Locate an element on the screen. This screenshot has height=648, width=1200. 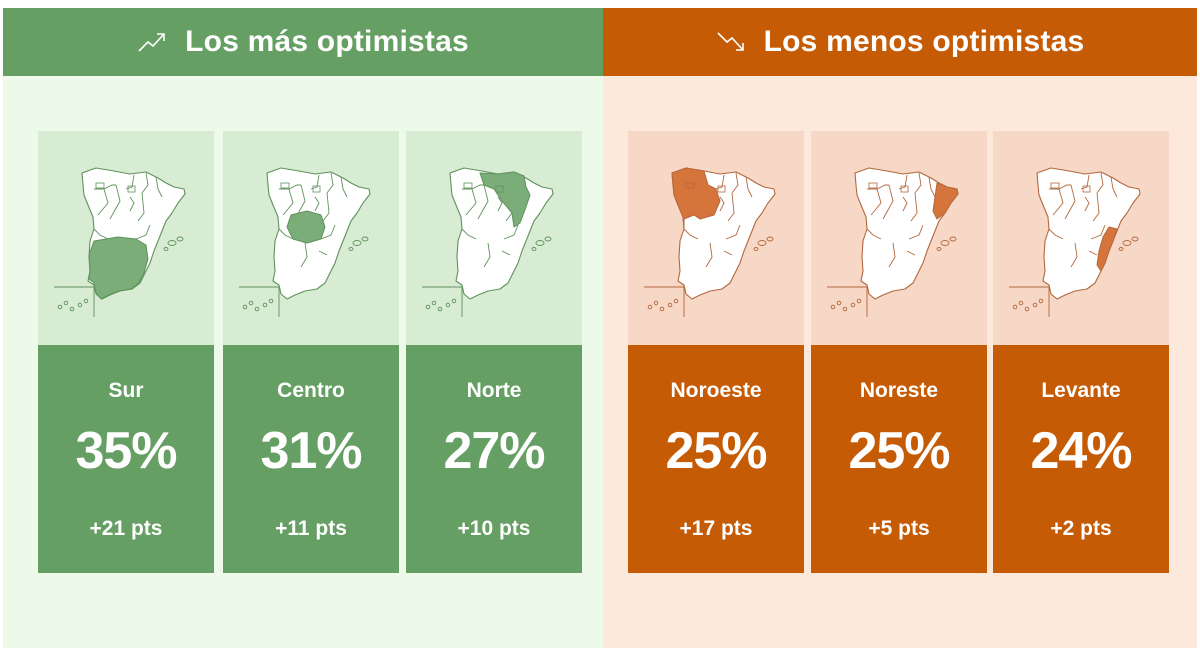
region-name: Centro is located at coordinates (311, 390).